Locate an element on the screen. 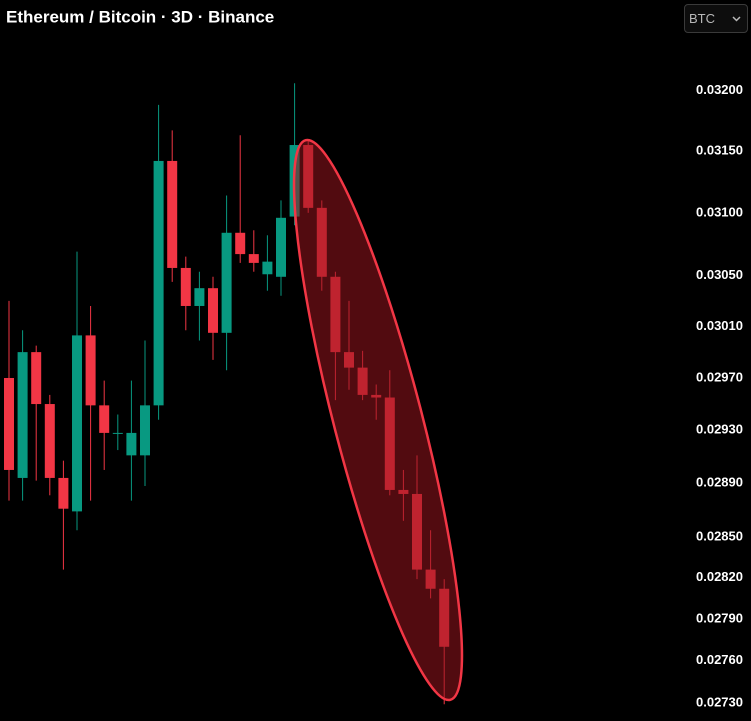 This screenshot has width=751, height=721. chevron is located at coordinates (736, 18).